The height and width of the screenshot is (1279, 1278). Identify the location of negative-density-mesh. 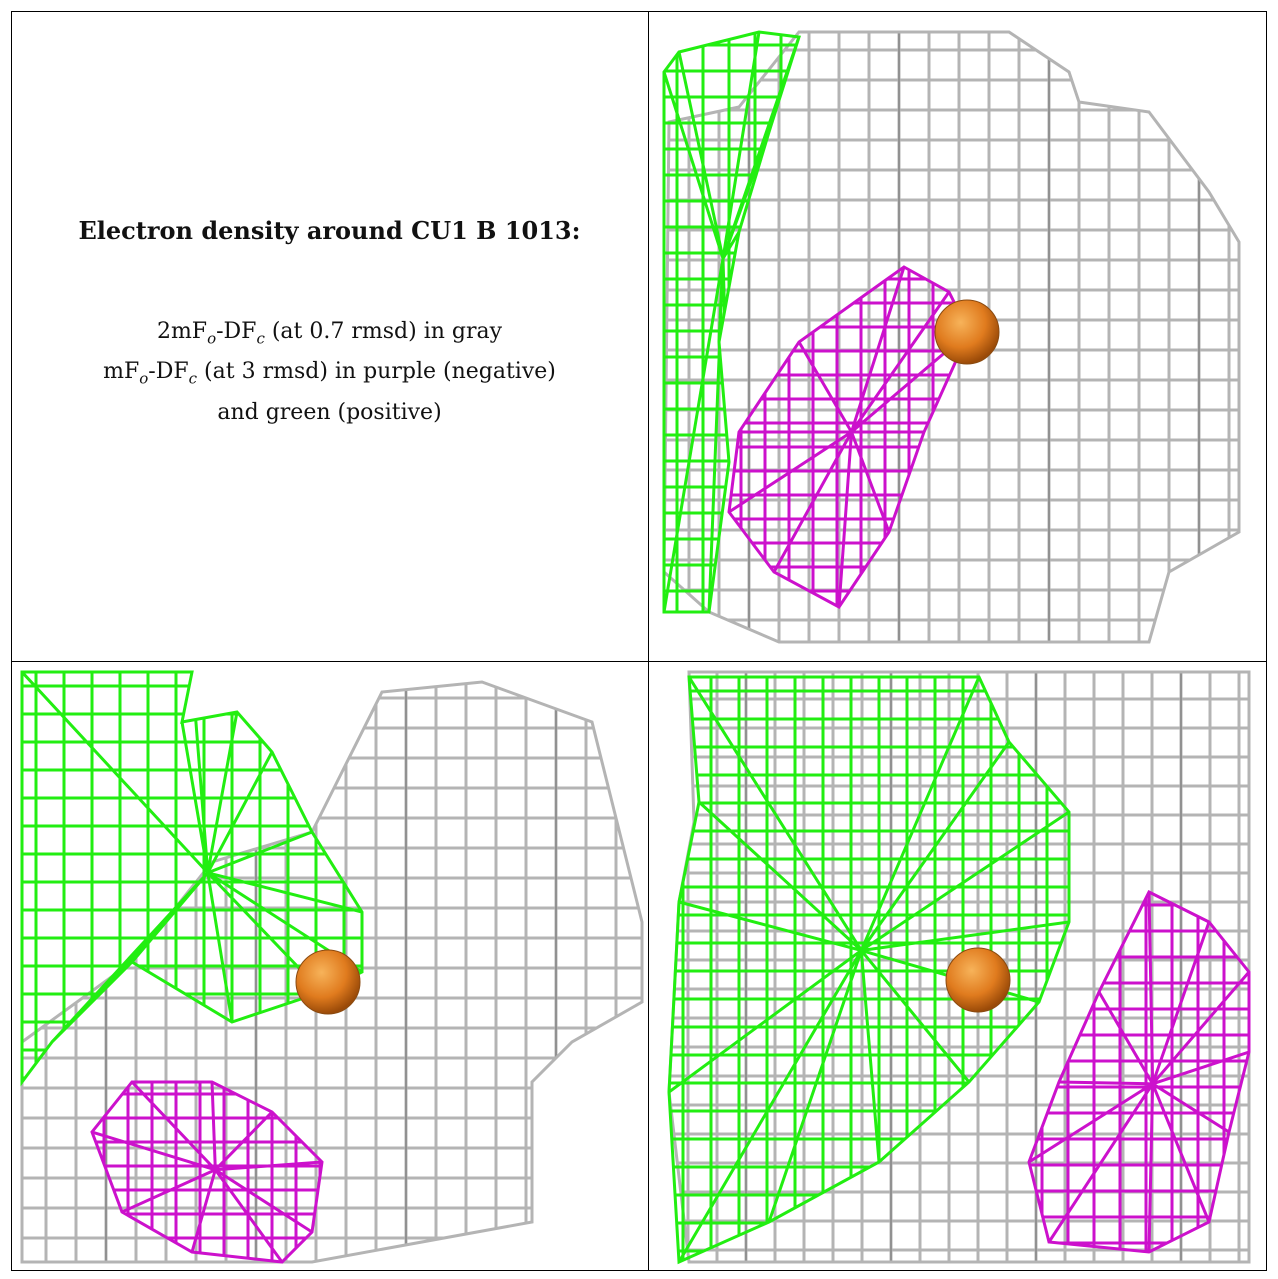
(849, 437).